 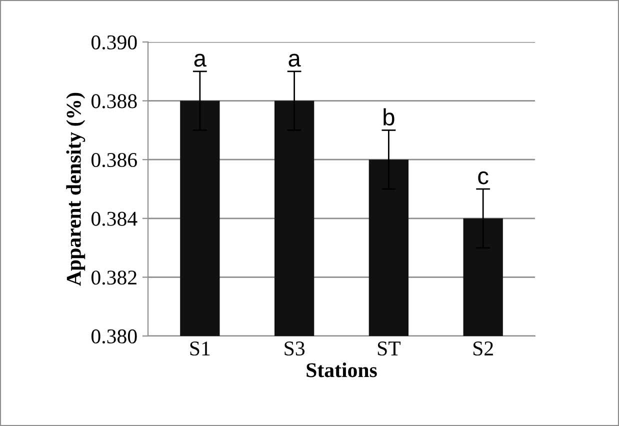 What do you see at coordinates (341, 370) in the screenshot?
I see `x-axis-title: Stations` at bounding box center [341, 370].